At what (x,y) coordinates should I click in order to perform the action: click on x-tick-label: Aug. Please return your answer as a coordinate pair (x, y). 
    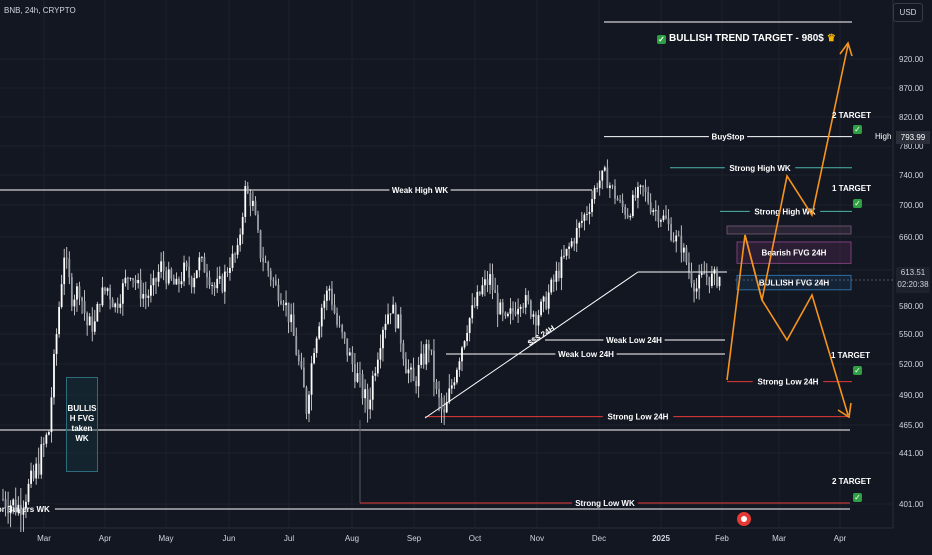
    Looking at the image, I should click on (352, 538).